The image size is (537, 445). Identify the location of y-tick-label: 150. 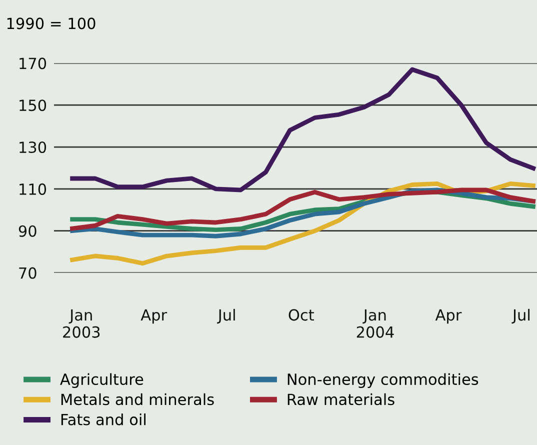
(33, 106).